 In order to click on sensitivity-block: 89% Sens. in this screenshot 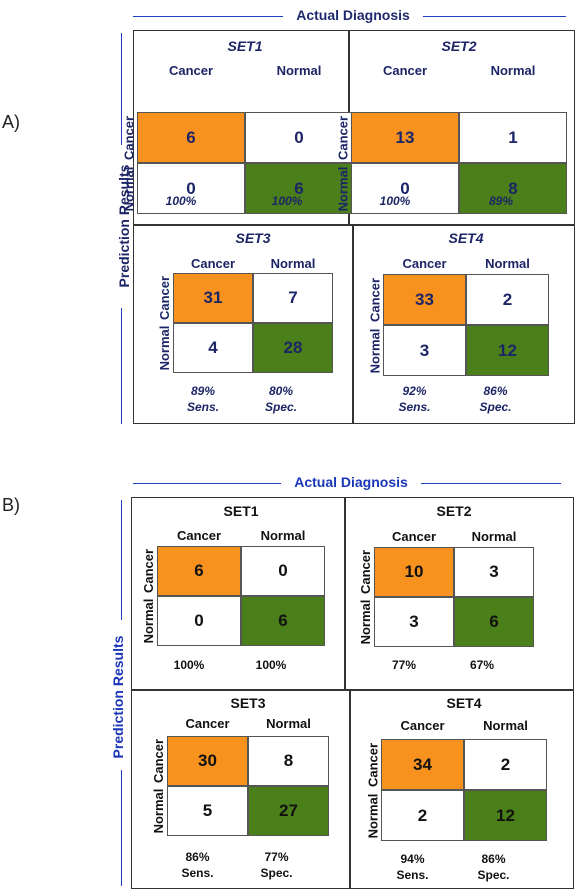, I will do `click(203, 399)`.